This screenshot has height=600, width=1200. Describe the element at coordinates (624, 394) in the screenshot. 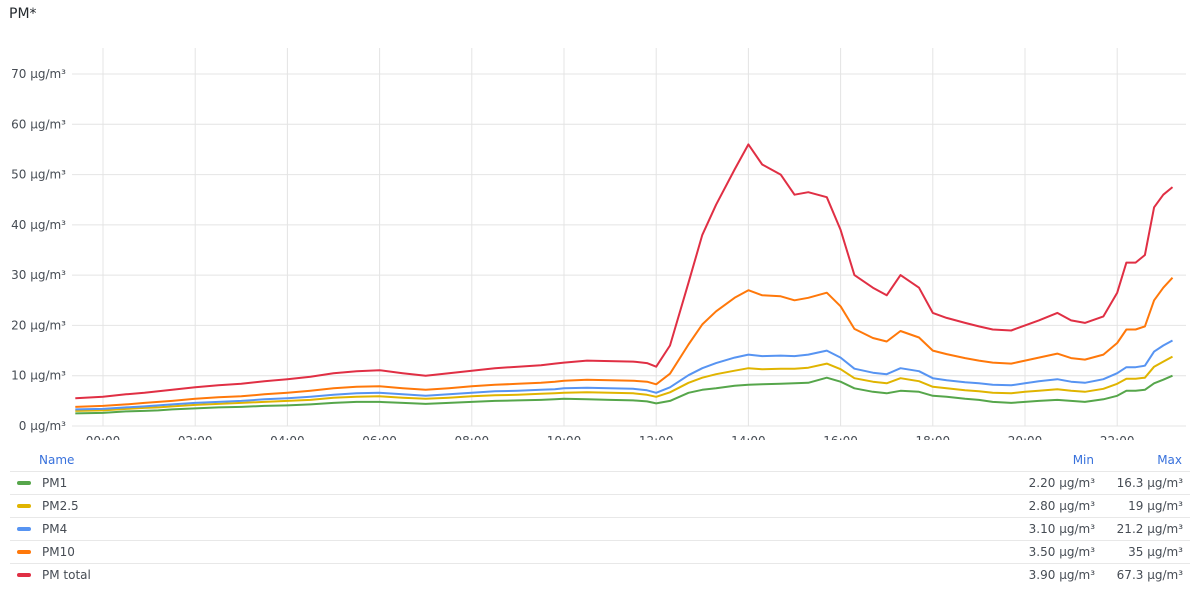

I see `series-line-pm1` at that location.